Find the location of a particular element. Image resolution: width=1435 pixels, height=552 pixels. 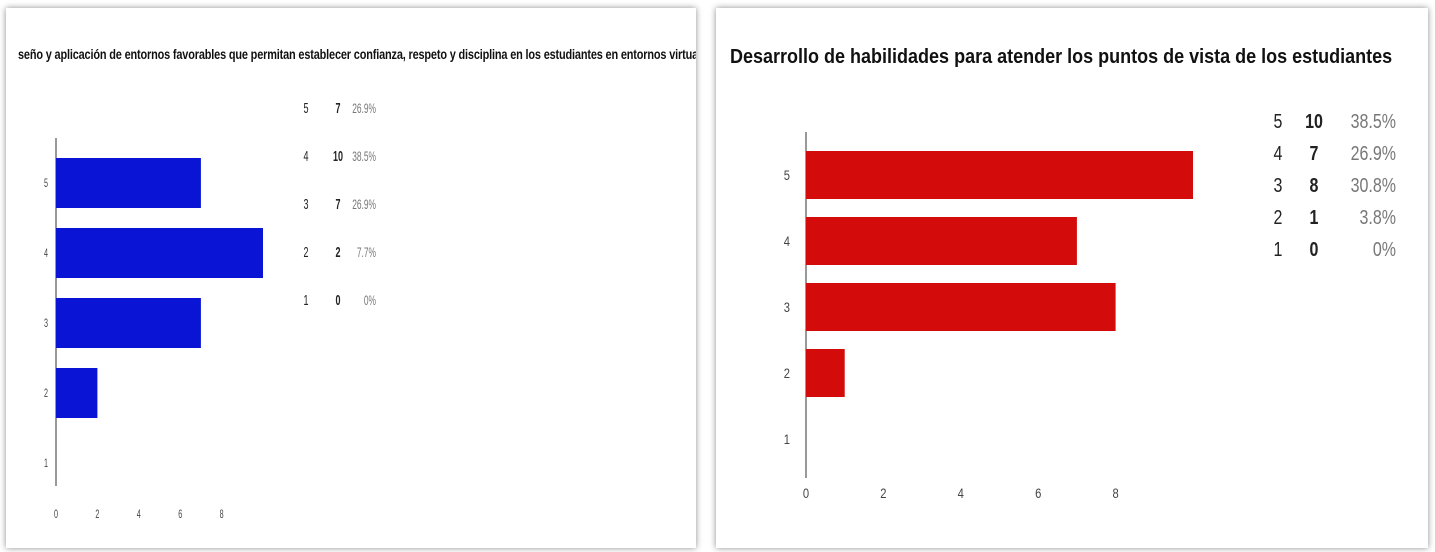

legend-percent: 30.8% is located at coordinates (1373, 185).